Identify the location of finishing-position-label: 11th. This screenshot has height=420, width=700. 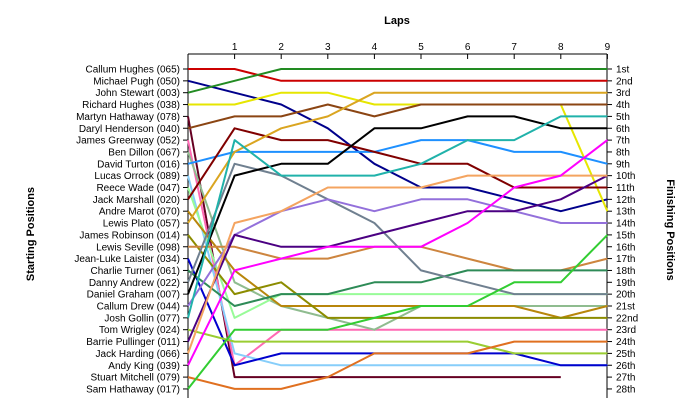
(625, 188).